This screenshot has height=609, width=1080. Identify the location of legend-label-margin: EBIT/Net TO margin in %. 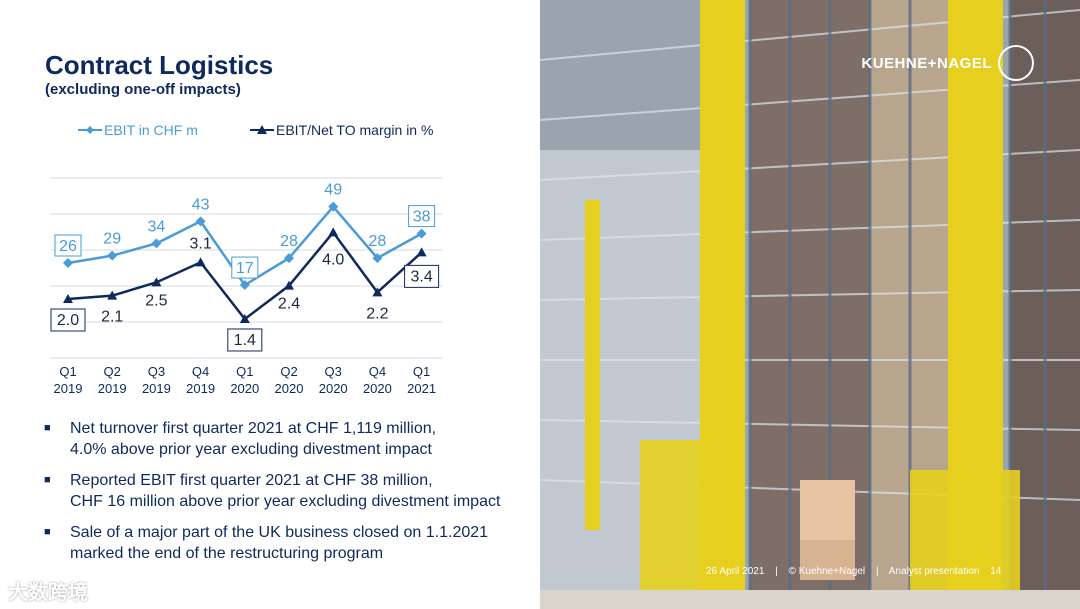
(354, 130).